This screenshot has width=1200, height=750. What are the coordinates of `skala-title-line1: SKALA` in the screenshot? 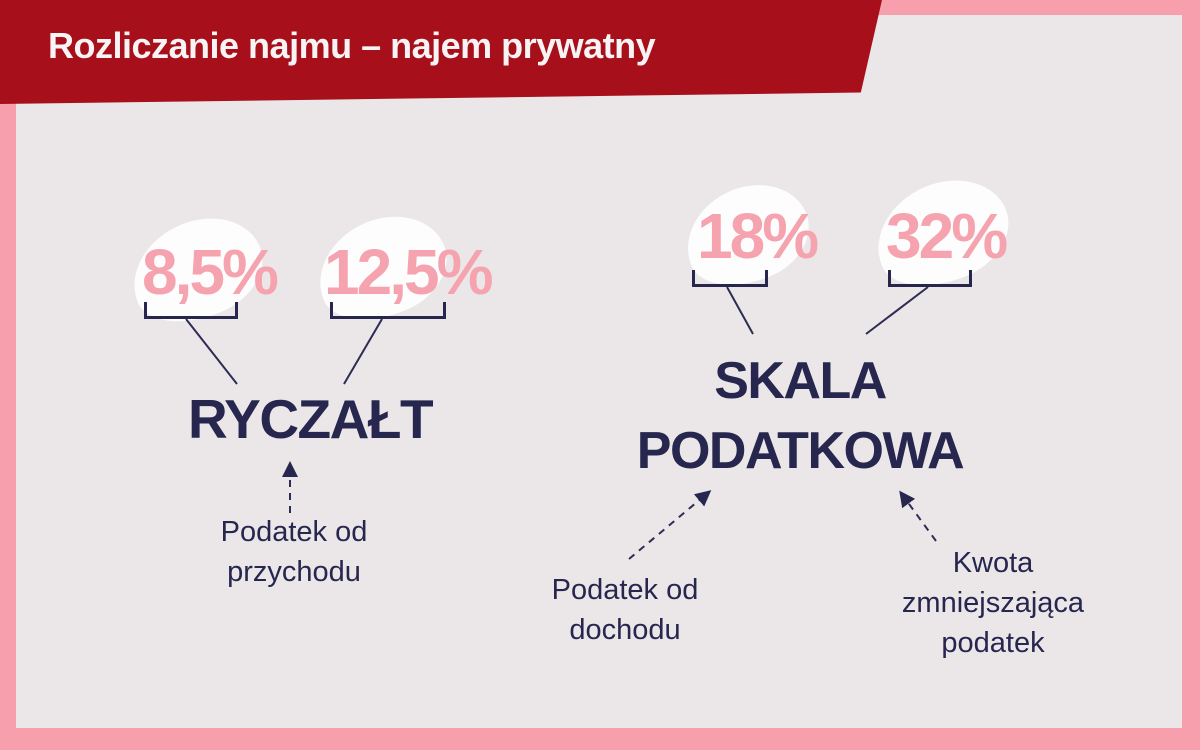 It's located at (800, 381).